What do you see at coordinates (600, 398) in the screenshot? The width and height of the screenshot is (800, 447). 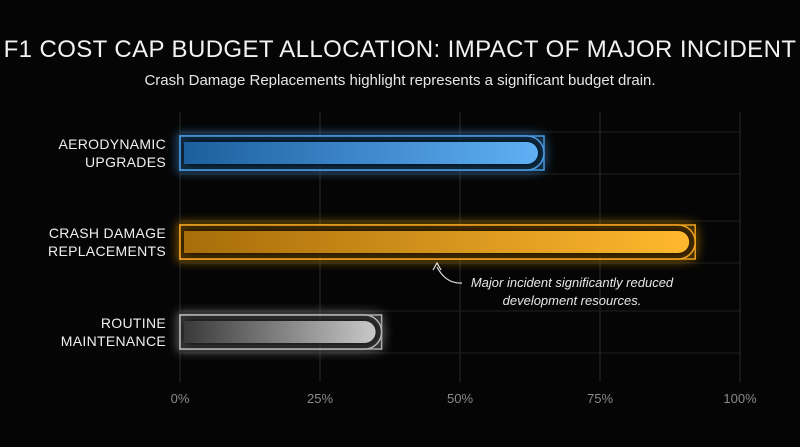 I see `x-tick-label: 75%` at bounding box center [600, 398].